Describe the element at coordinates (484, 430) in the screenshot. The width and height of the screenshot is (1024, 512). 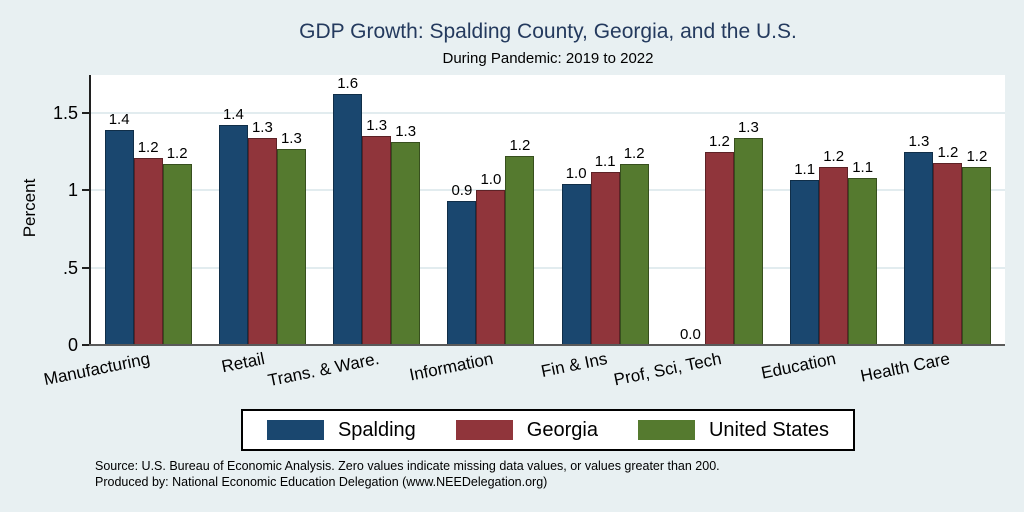
I see `legend-swatch-georgia` at that location.